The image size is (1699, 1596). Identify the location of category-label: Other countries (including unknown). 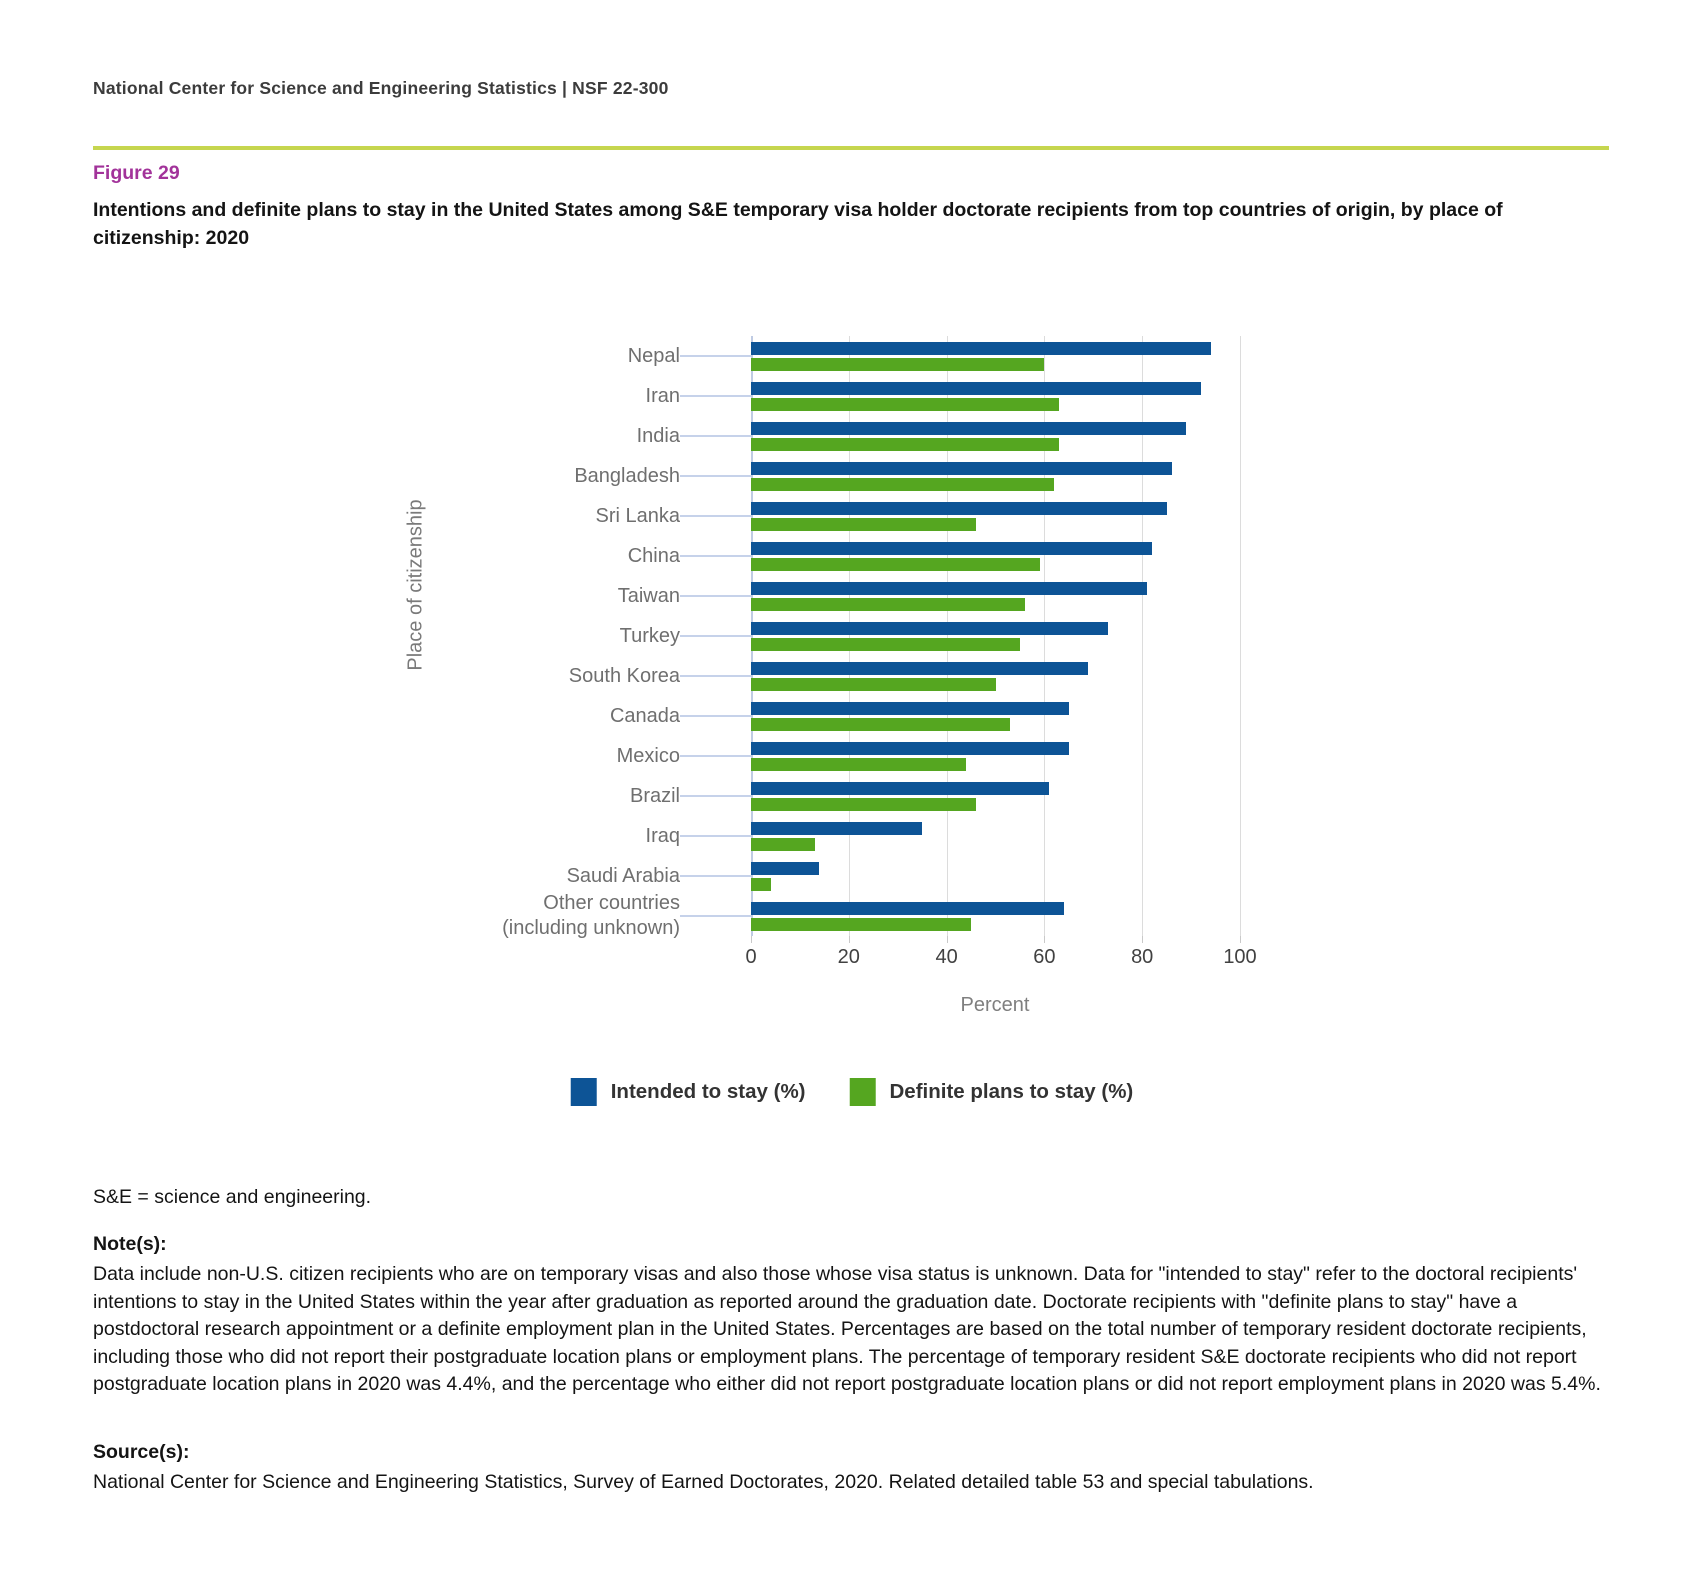
(591, 915).